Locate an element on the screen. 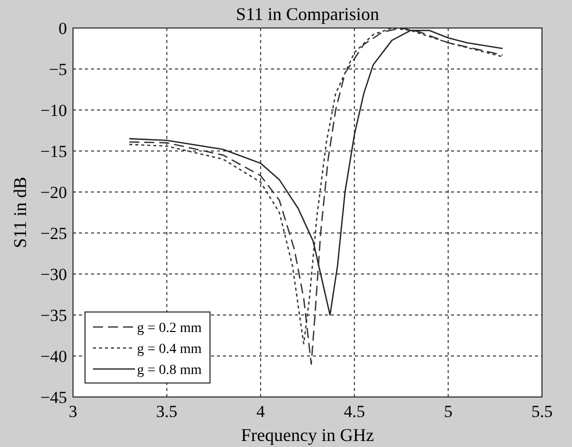 The height and width of the screenshot is (447, 572). legend-label: g = 0.2 mm is located at coordinates (169, 328).